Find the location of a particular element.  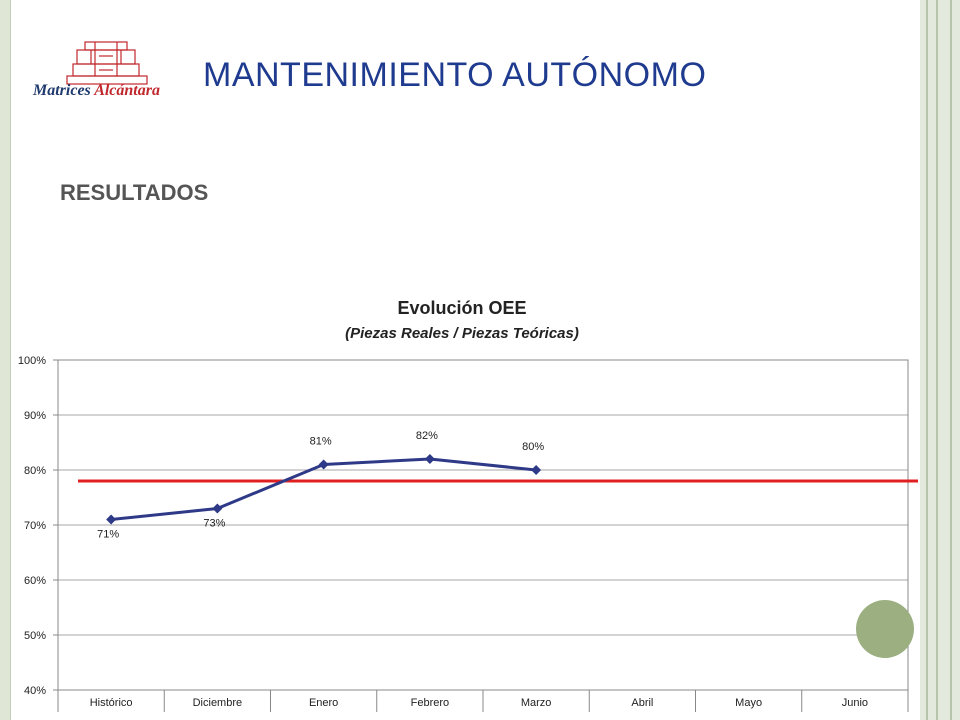

data-label: 82% is located at coordinates (427, 436).